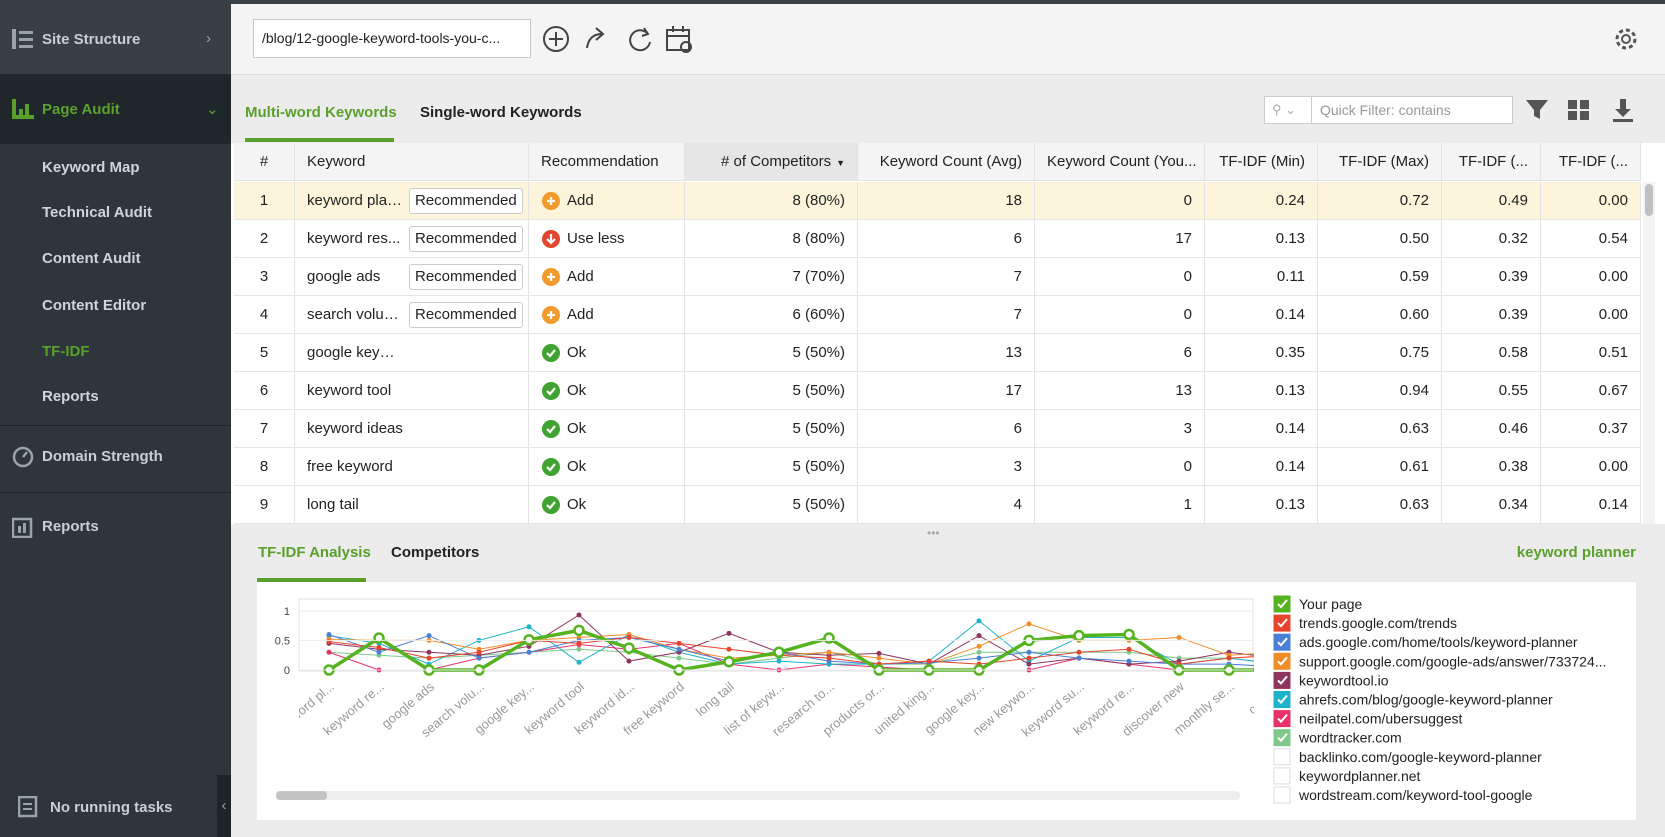 This screenshot has width=1665, height=837. Describe the element at coordinates (1187, 504) in the screenshot. I see `cell-value: 1` at that location.